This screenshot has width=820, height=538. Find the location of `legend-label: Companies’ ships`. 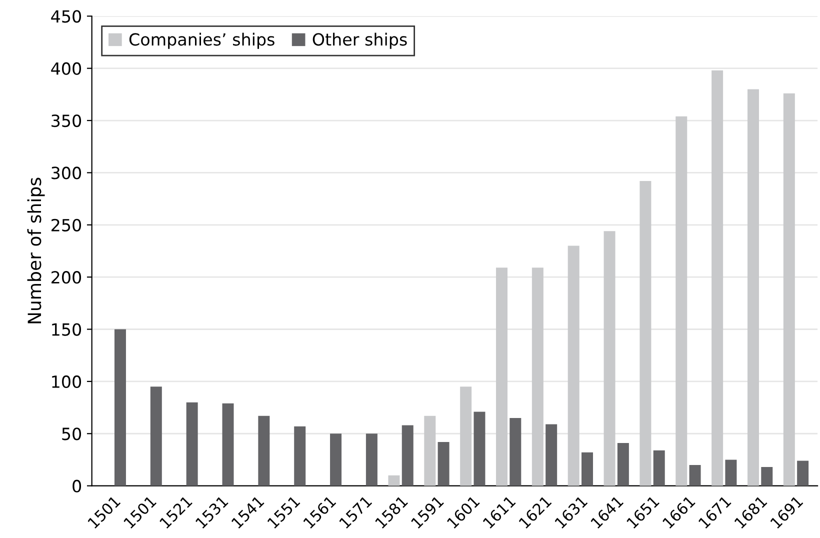

legend-label: Companies’ ships is located at coordinates (201, 40).